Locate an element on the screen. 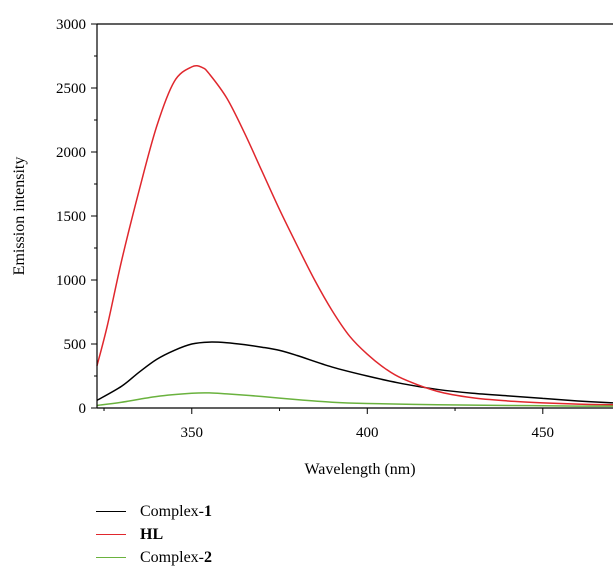  y-tick-label: 1000 is located at coordinates (71, 281).